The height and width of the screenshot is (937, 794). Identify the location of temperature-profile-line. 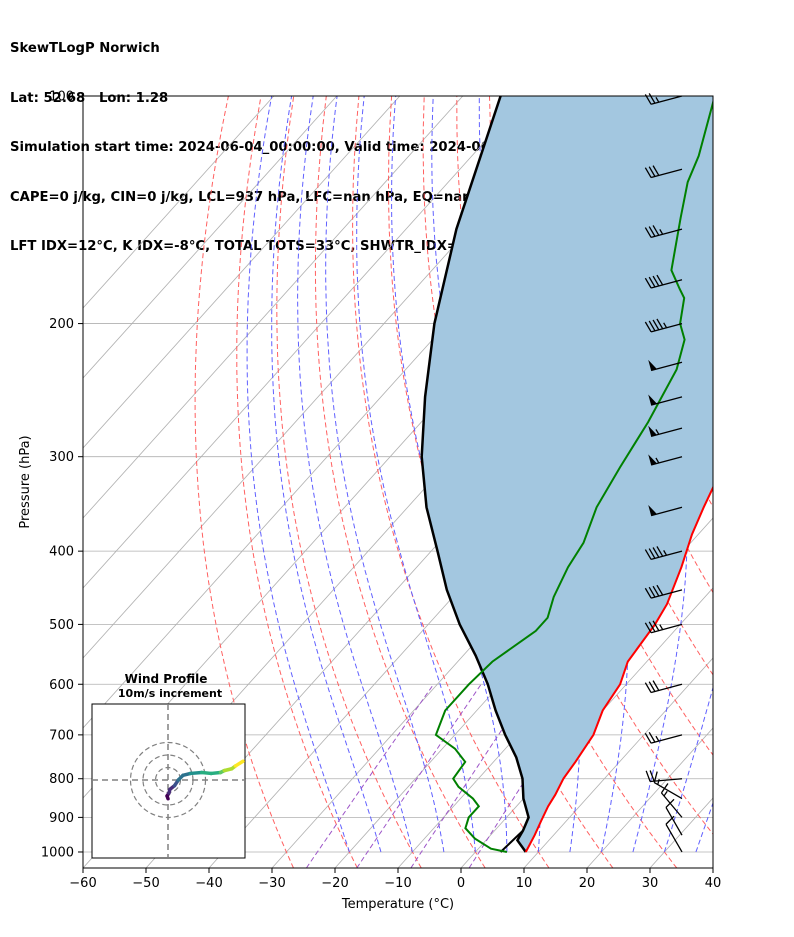
(618, 669).